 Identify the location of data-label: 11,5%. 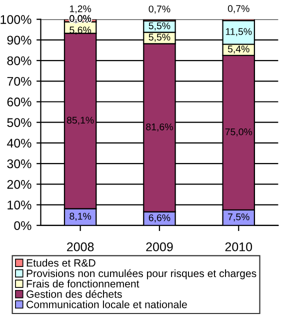
(239, 32).